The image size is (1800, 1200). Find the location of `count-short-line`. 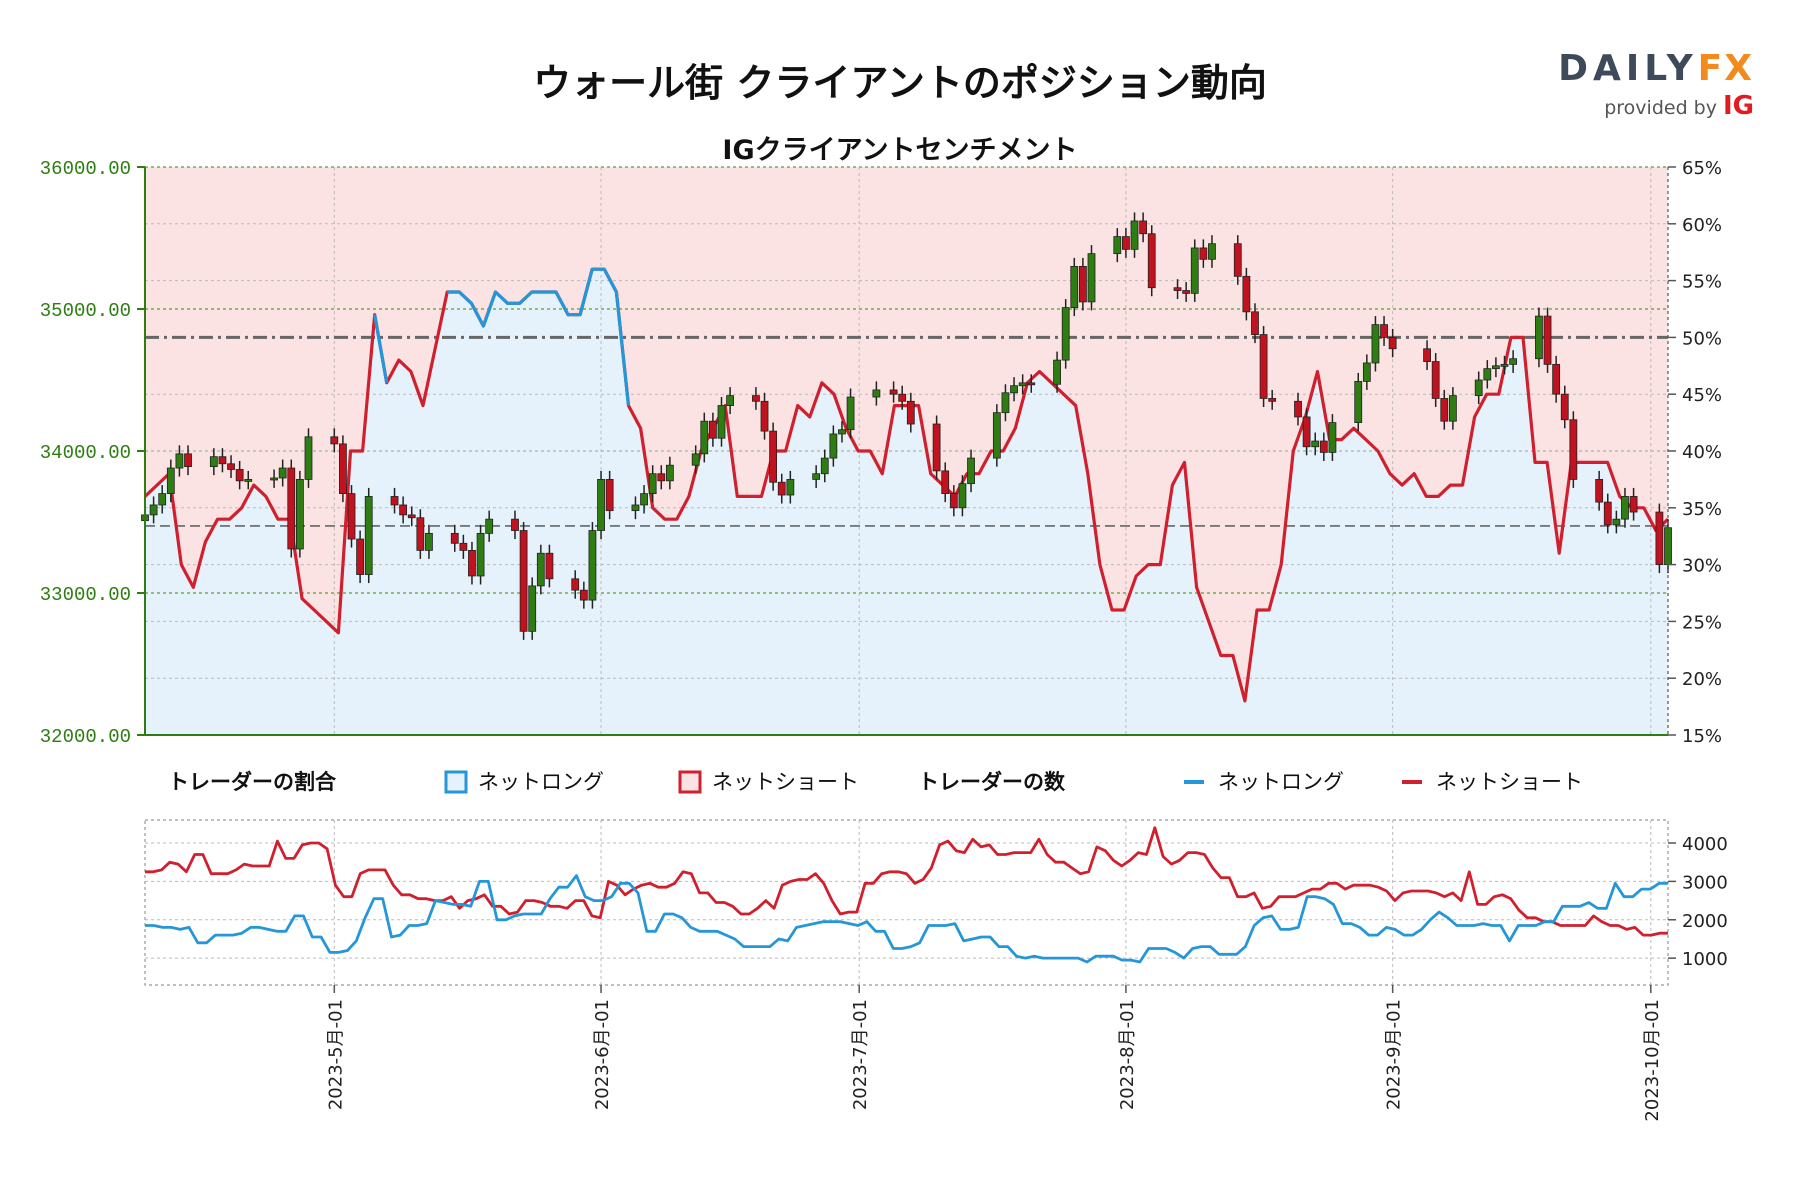

count-short-line is located at coordinates (906, 881).